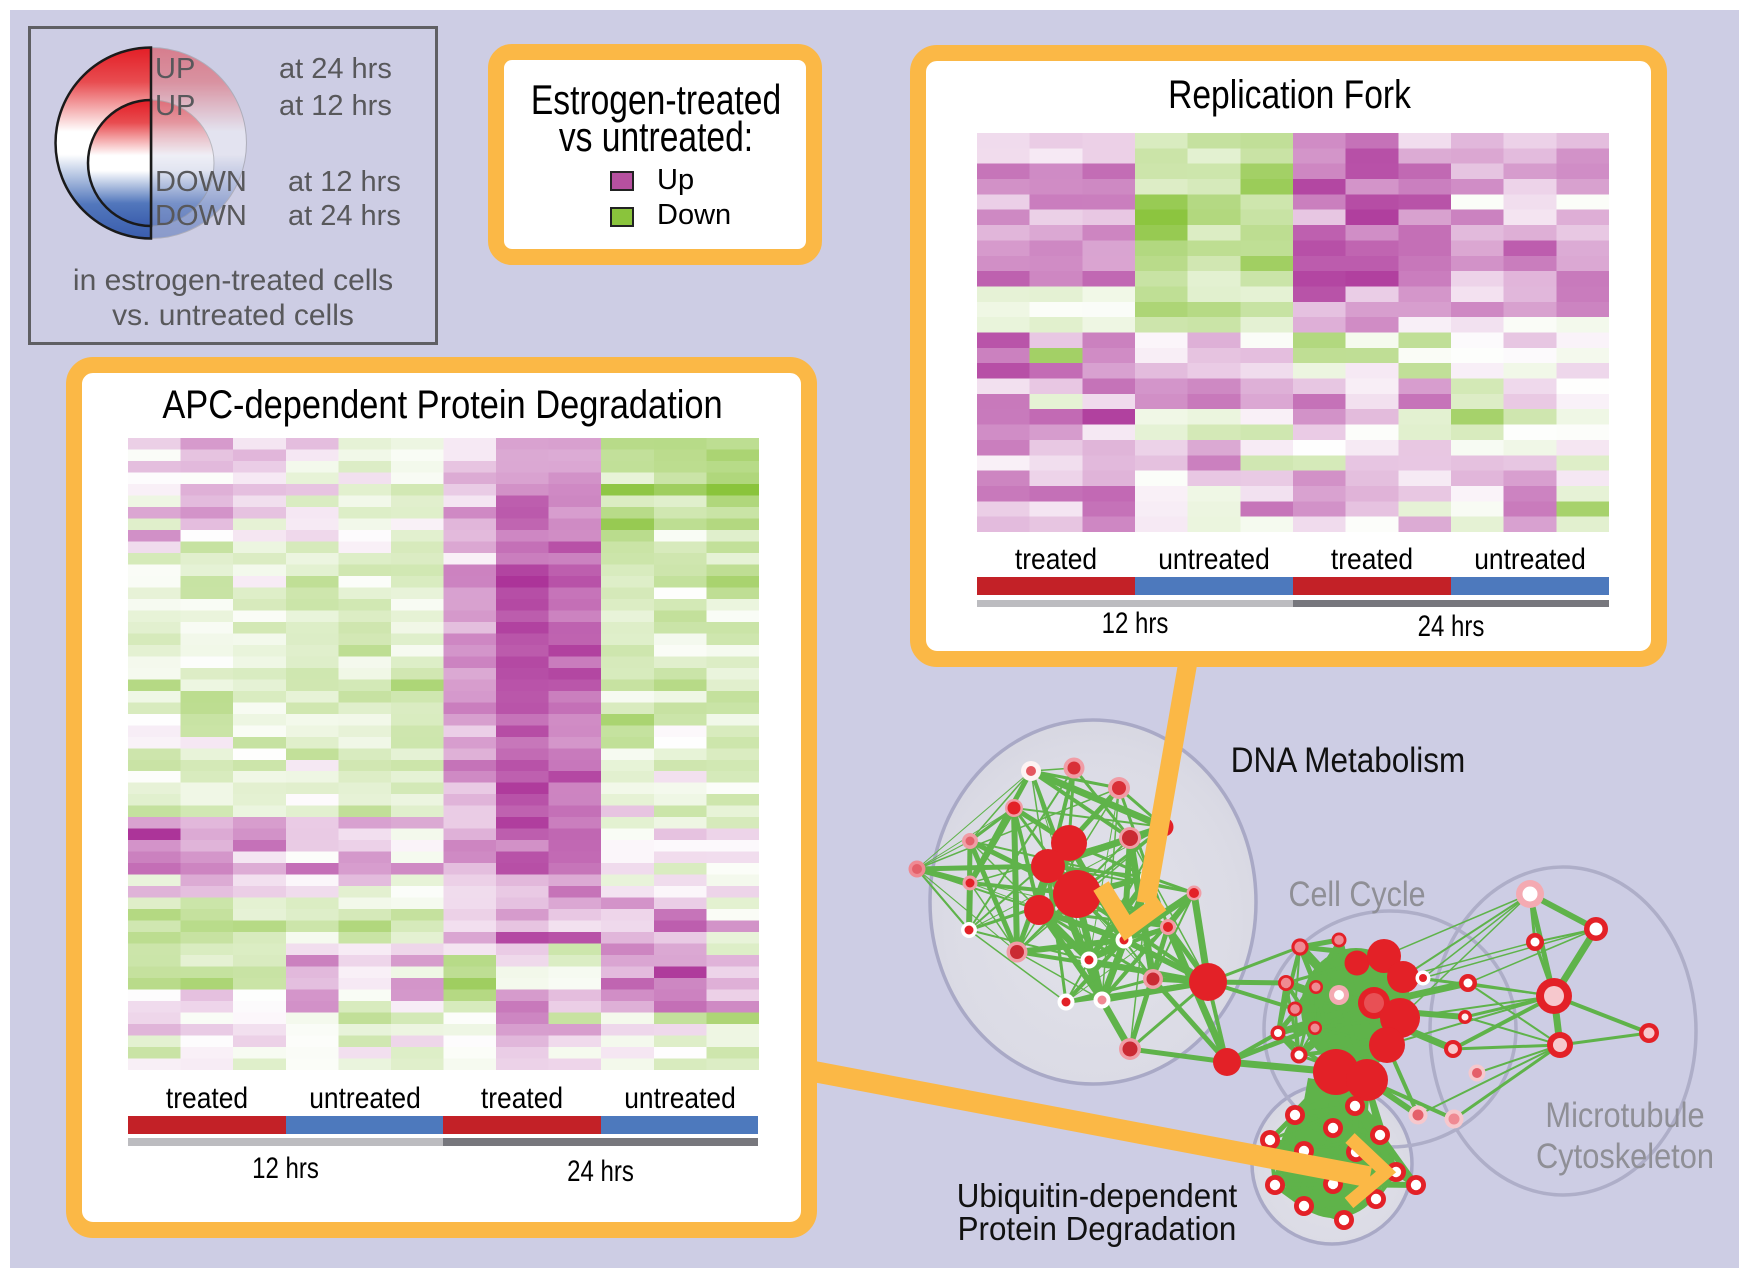  I want to click on svg-text: DNA Metabolism, so click(1348, 761).